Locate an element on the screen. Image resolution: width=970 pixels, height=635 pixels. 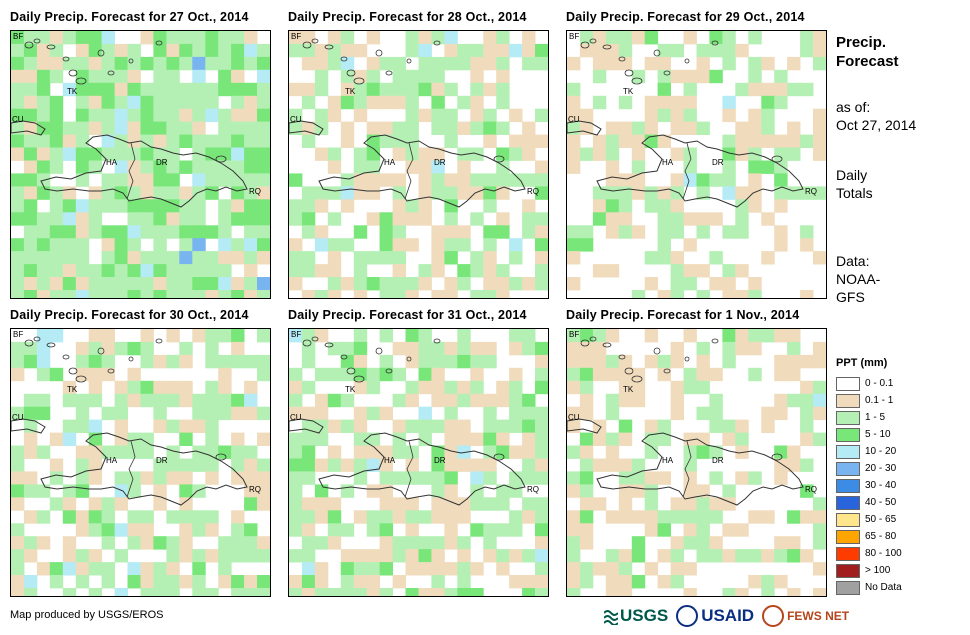
fewsnet-logo-text: FEWS NET is located at coordinates (818, 616).